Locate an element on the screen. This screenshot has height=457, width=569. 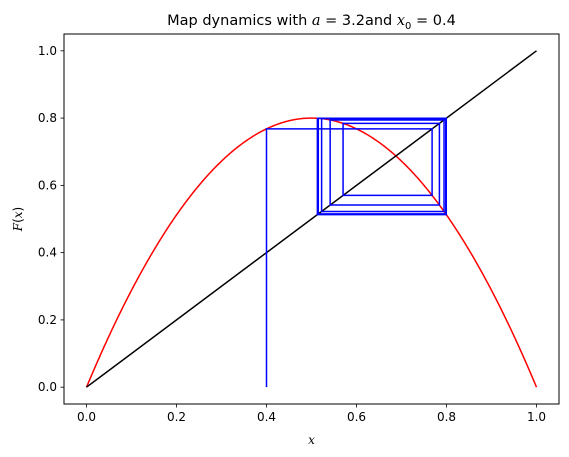
y-axis-label: F(x) is located at coordinates (18, 219).